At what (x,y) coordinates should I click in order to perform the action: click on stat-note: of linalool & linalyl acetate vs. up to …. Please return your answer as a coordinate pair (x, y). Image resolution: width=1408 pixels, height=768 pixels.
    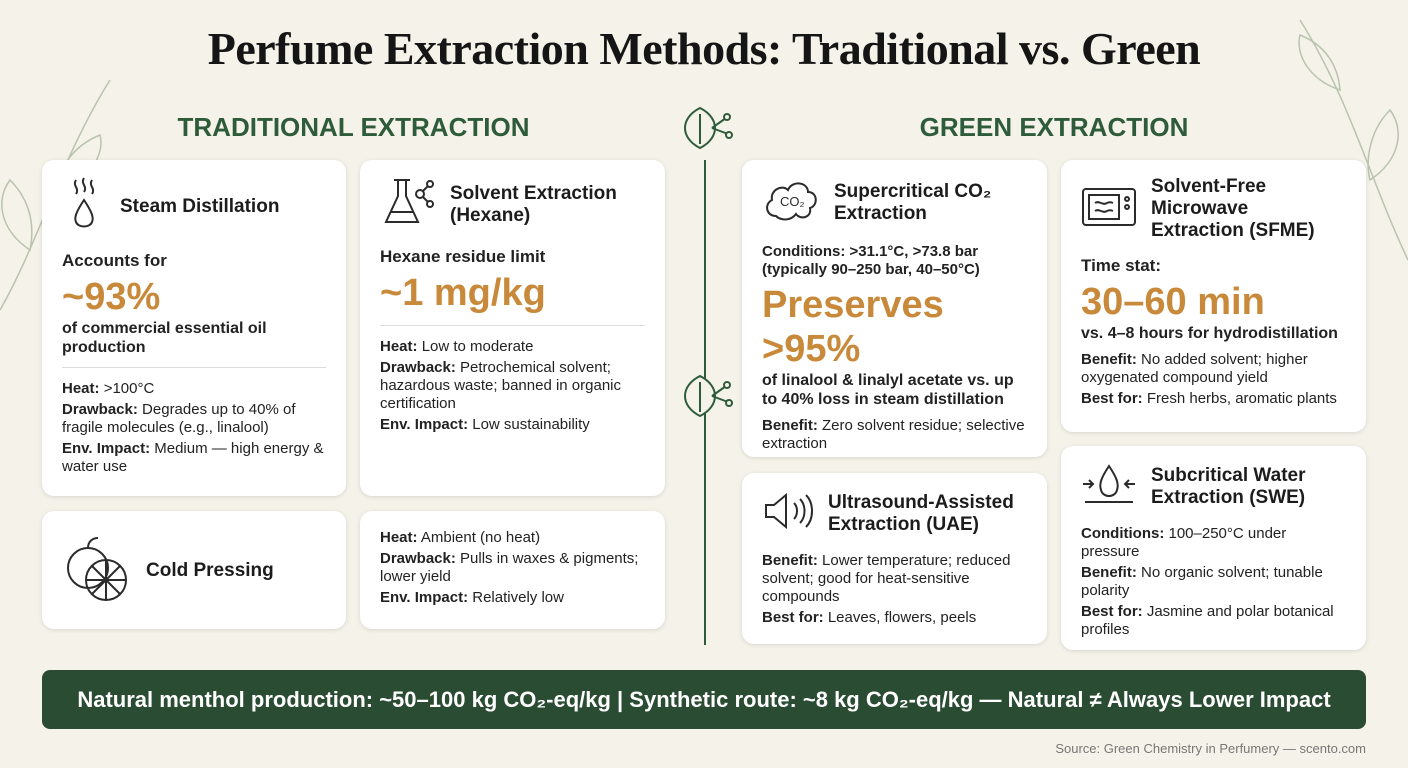
    Looking at the image, I should click on (888, 390).